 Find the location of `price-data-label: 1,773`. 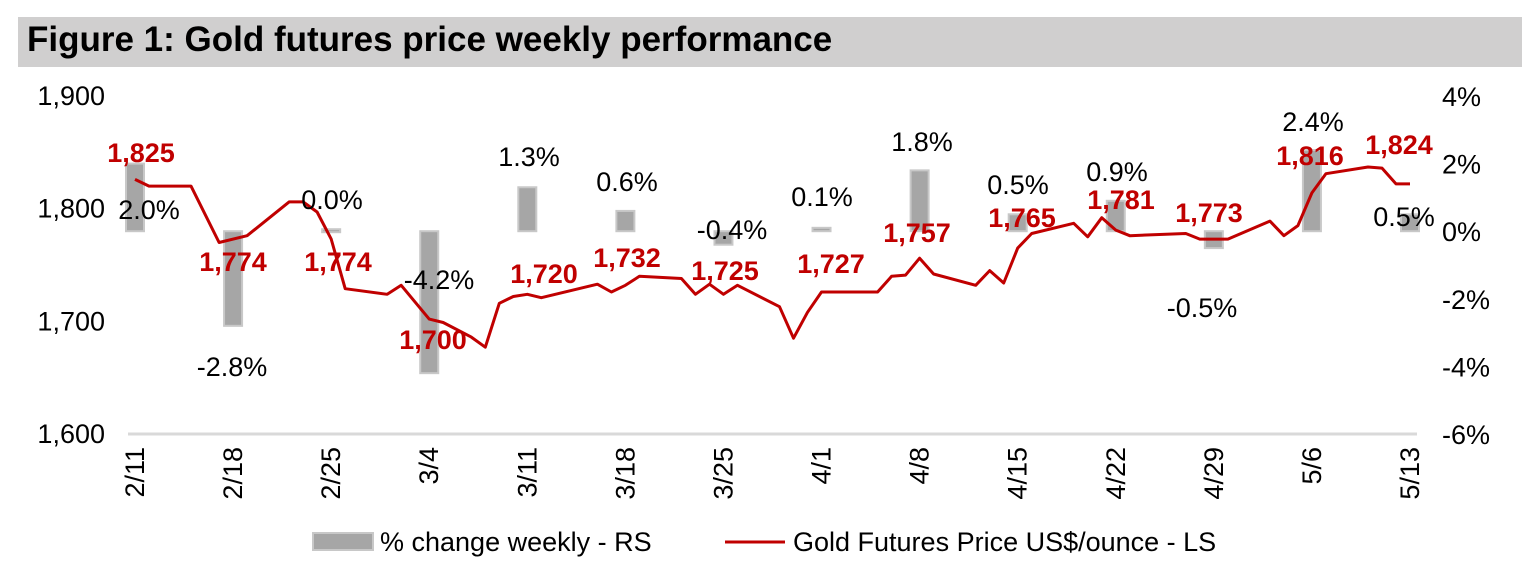

price-data-label: 1,773 is located at coordinates (1209, 213).